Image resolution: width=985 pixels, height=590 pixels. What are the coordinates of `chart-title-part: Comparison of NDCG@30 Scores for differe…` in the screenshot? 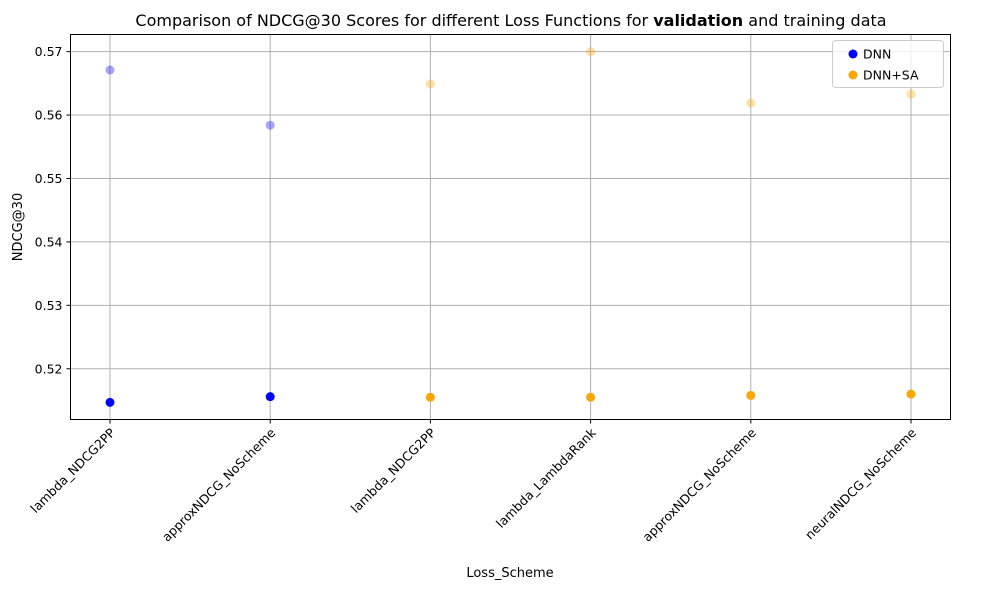 It's located at (394, 20).